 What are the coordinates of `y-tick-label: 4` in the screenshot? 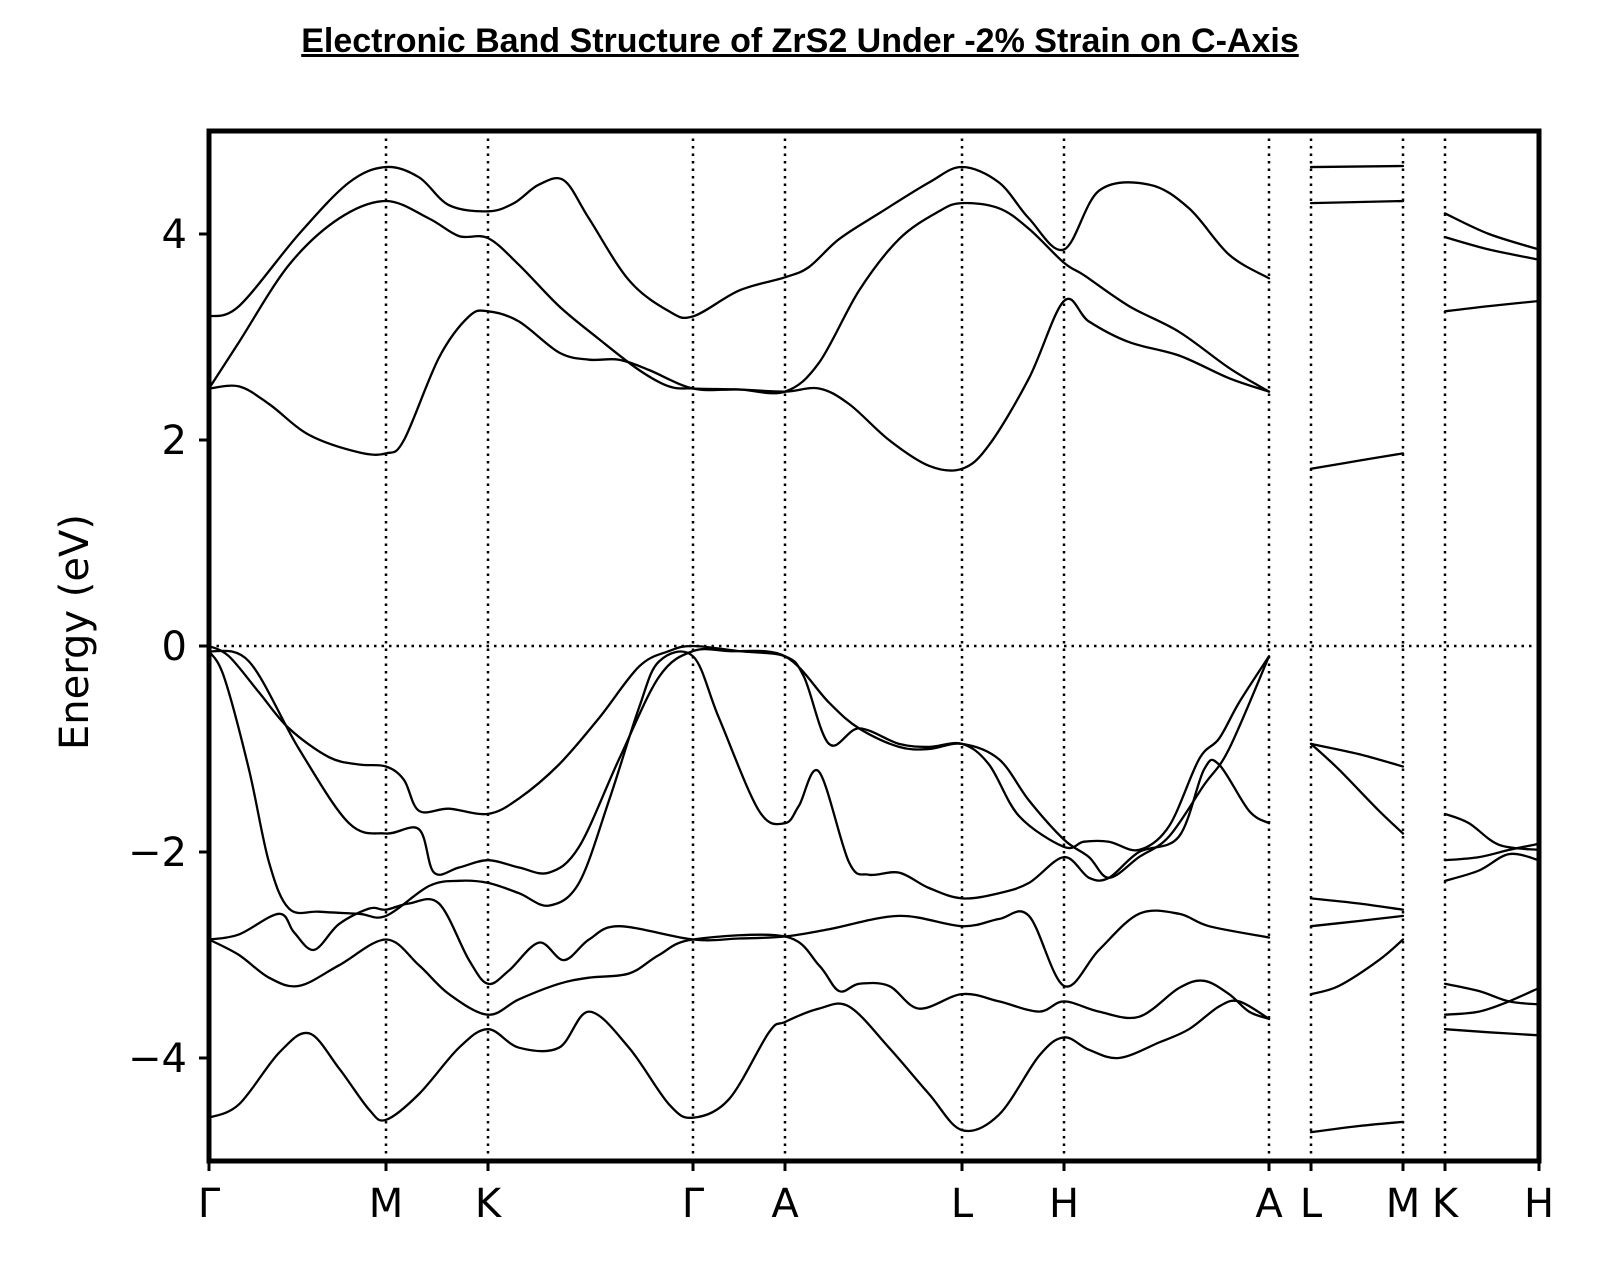 It's located at (174, 235).